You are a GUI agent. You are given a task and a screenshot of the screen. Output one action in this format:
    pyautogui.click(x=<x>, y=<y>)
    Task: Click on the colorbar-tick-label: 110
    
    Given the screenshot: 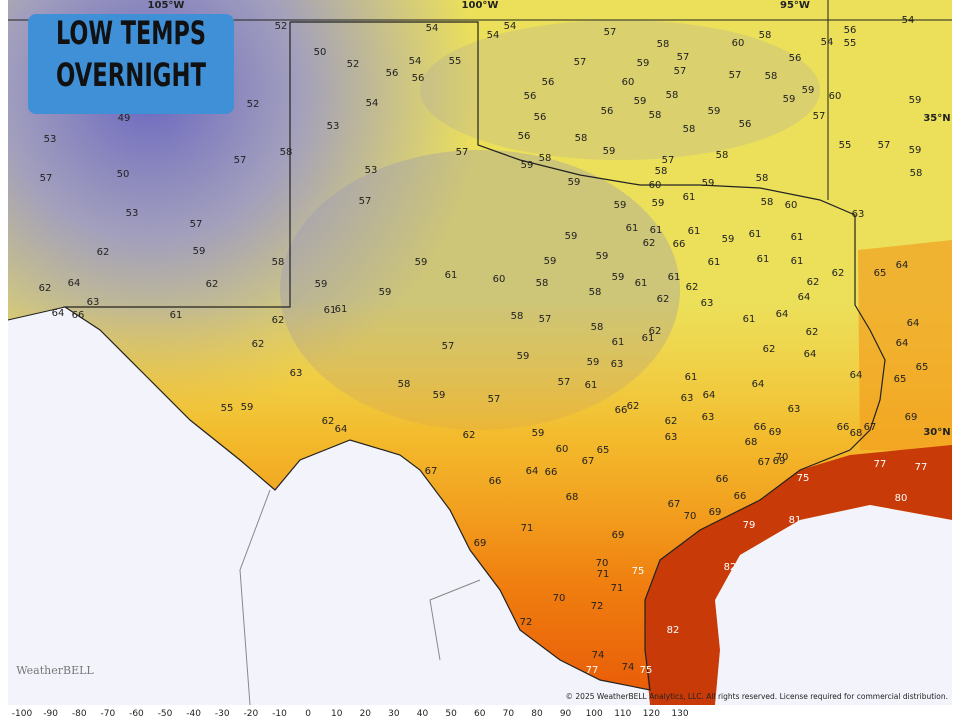 What is the action you would take?
    pyautogui.click(x=622, y=714)
    